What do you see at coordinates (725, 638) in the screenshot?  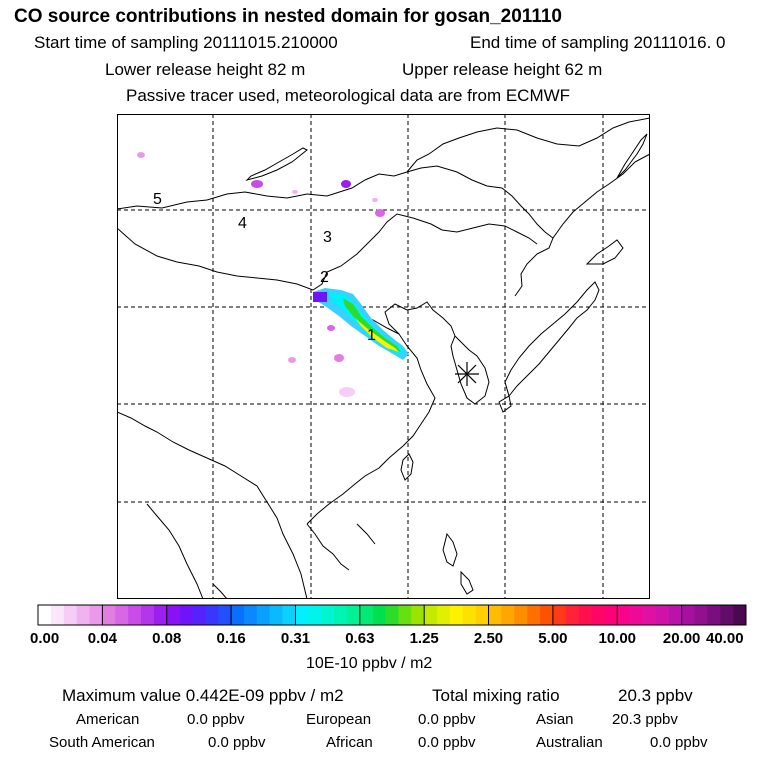 I see `colorbar-tick-label: 40.00` at bounding box center [725, 638].